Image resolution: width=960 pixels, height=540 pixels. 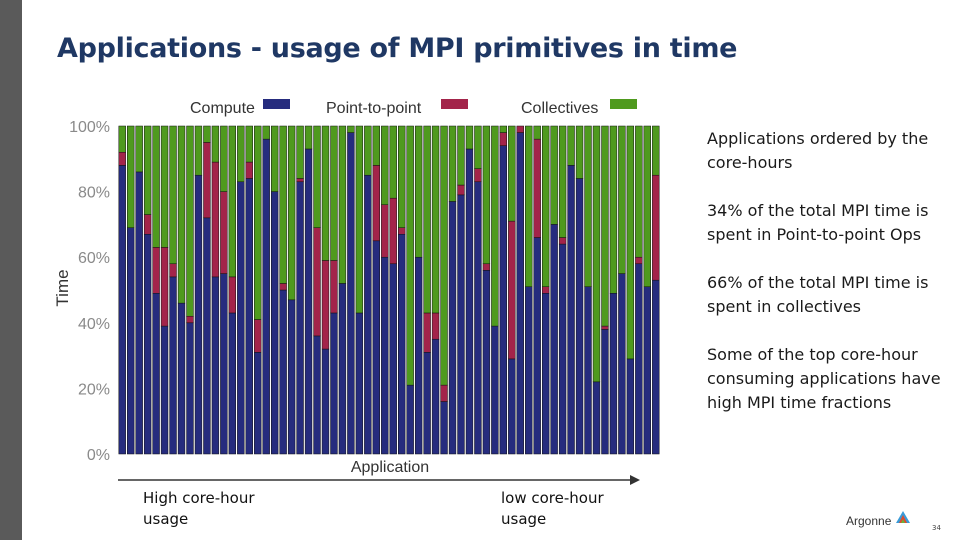 What do you see at coordinates (98, 455) in the screenshot?
I see `y-tick-label: 0%` at bounding box center [98, 455].